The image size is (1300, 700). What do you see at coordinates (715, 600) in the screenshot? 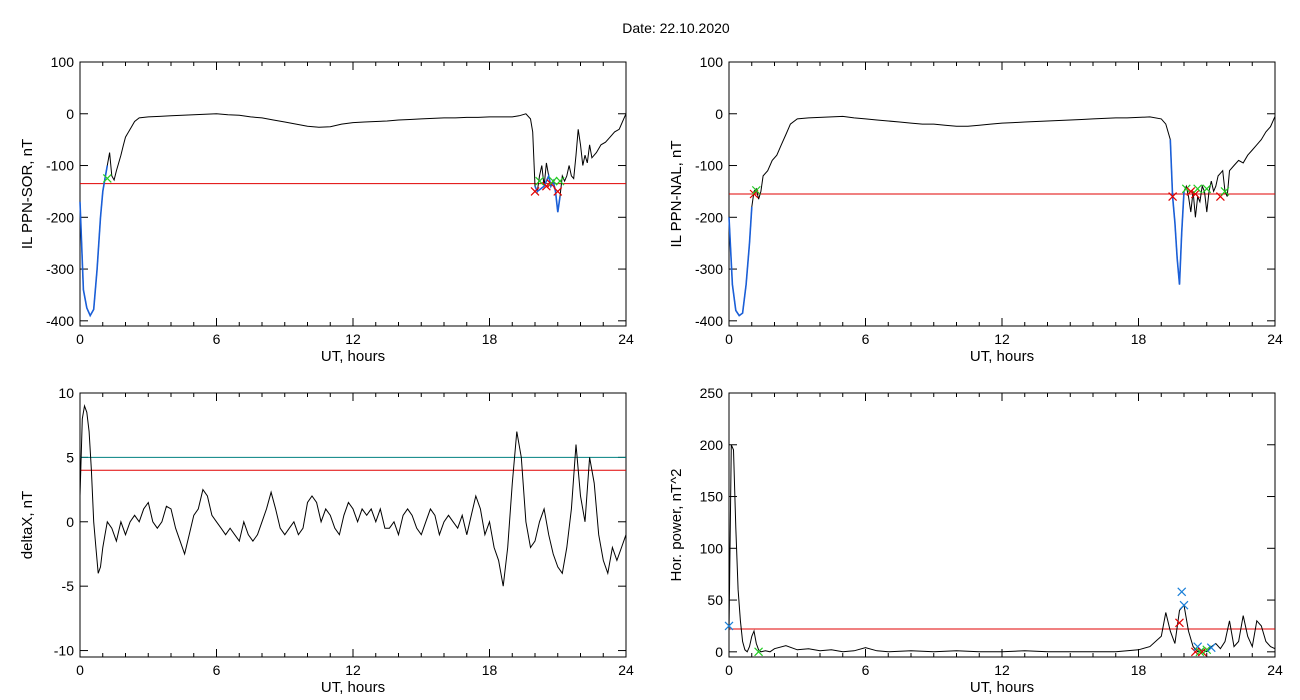
I see `y-tick-label: 50` at bounding box center [715, 600].